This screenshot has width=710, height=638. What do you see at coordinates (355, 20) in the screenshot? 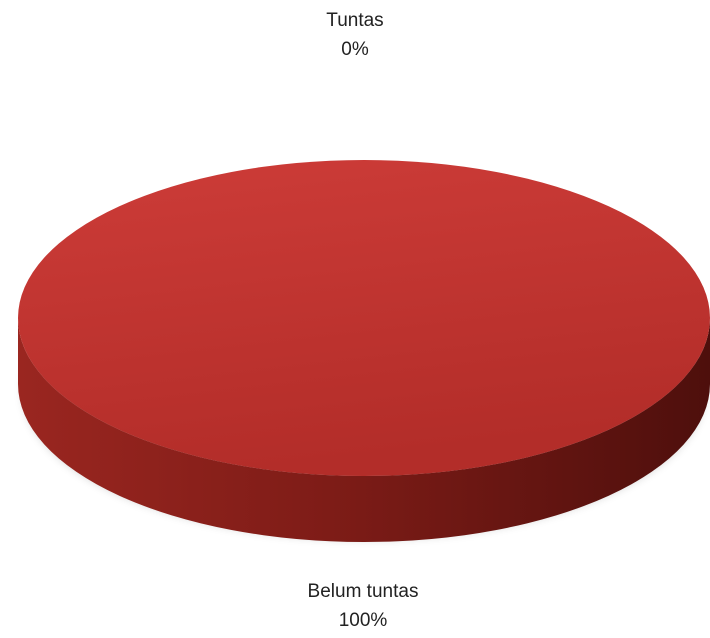
I see `data-label-tuntas-category: Tuntas` at bounding box center [355, 20].